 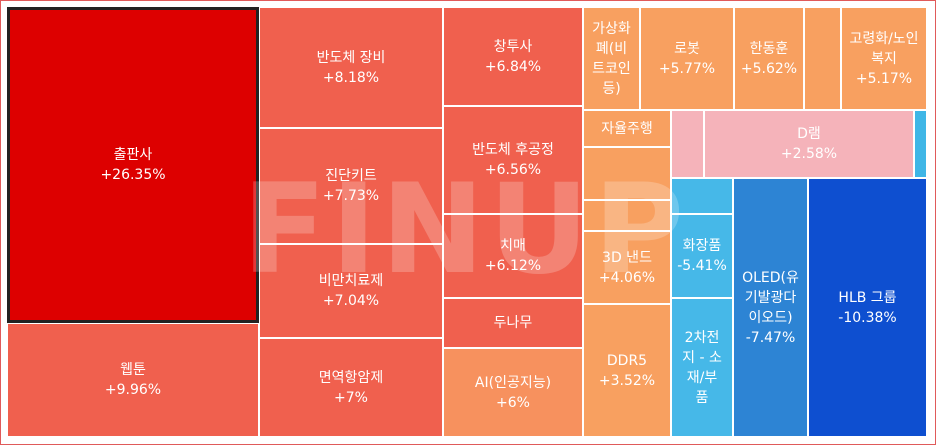 I want to click on tile-value: +9.96%, so click(x=133, y=390).